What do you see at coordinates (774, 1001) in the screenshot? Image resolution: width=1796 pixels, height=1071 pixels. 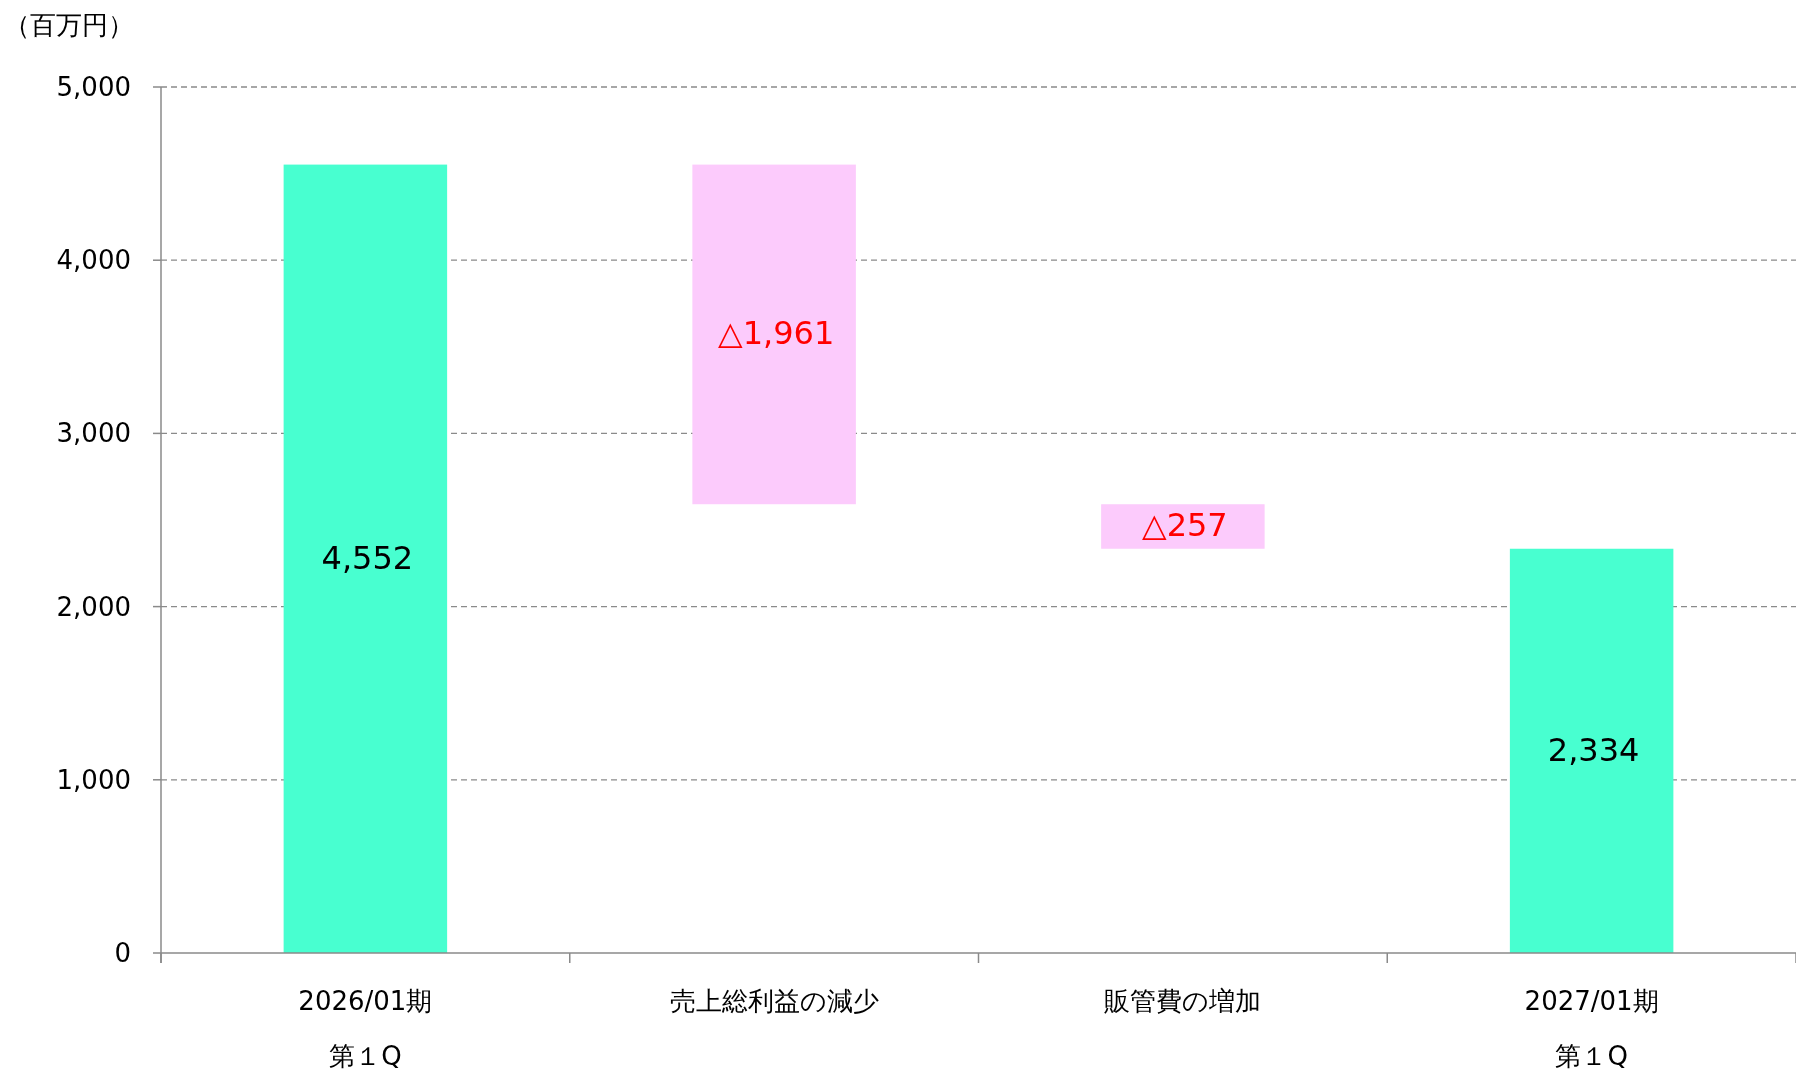 I see `x-tick-label: 売上総利益の減少` at bounding box center [774, 1001].